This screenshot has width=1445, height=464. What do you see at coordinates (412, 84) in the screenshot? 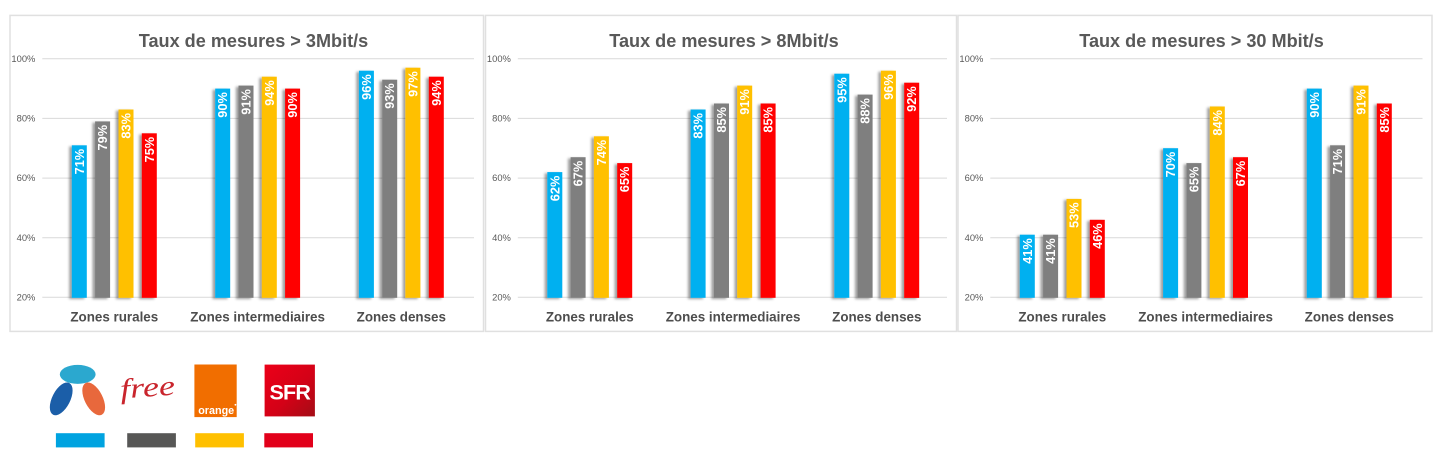
I see `svg-text: 97%` at bounding box center [412, 84].